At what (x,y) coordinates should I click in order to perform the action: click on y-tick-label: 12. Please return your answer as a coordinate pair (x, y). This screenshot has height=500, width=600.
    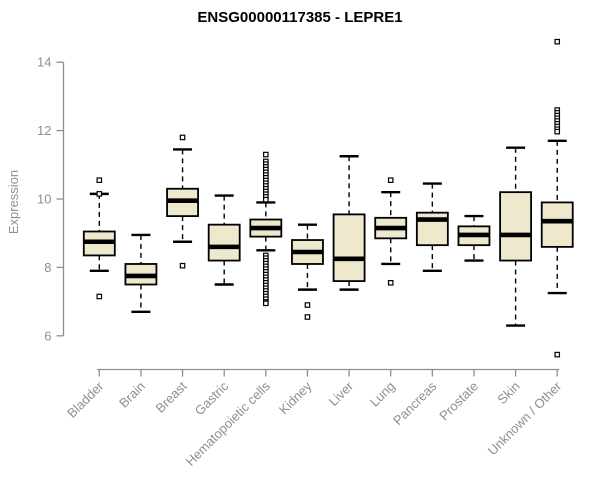
    Looking at the image, I should click on (44, 130).